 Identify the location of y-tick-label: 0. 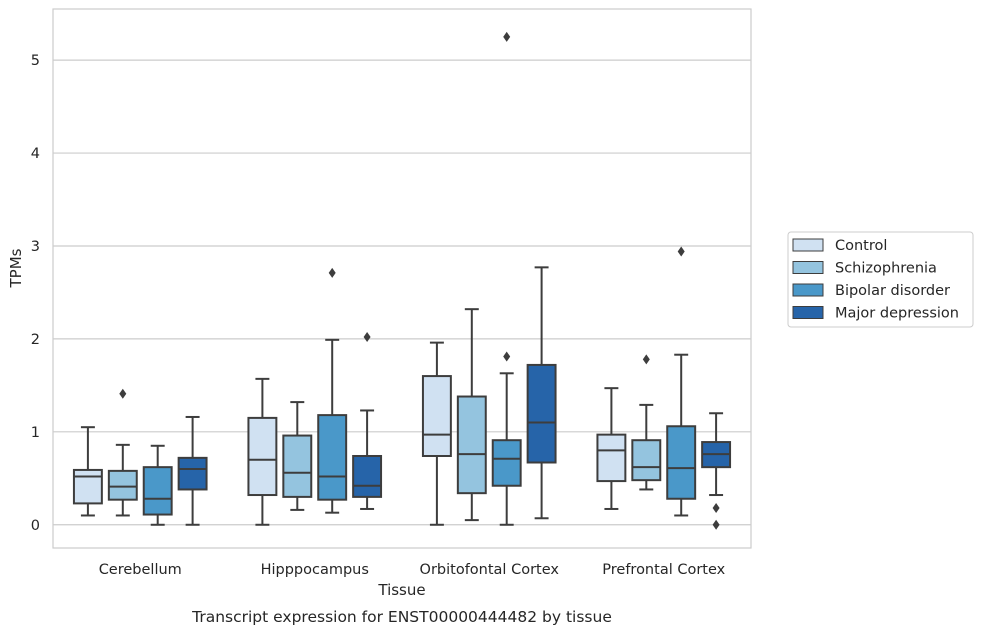
(35, 526).